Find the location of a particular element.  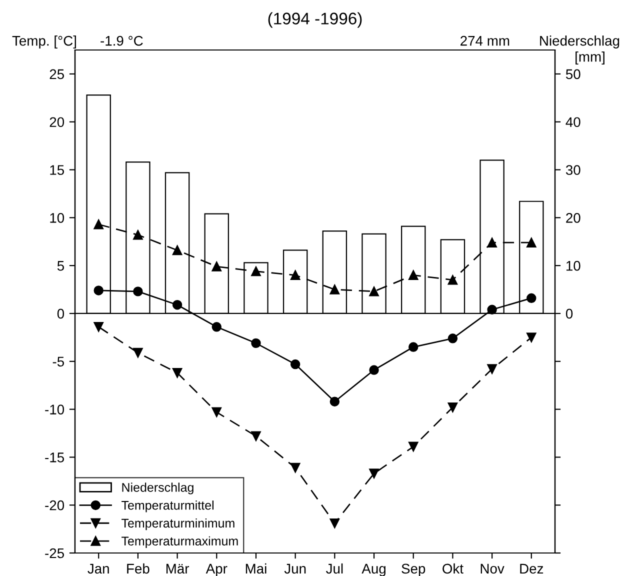

y-tick-label: 20 is located at coordinates (57, 122).